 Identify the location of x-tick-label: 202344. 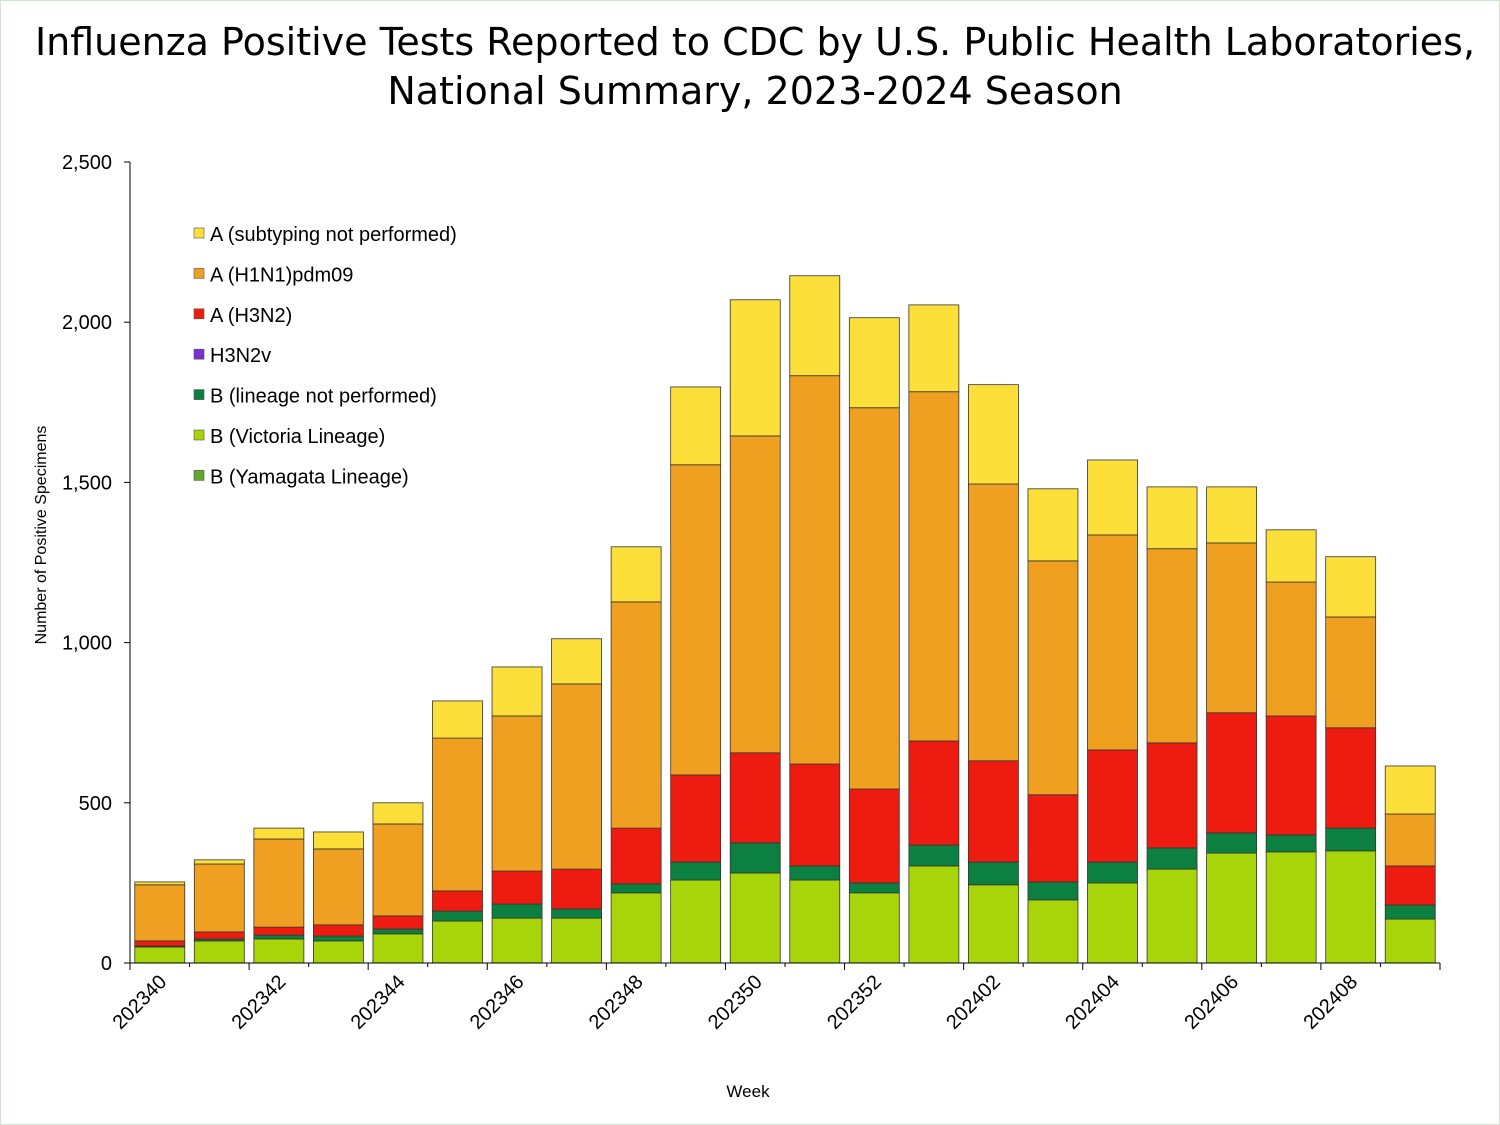
(378, 1002).